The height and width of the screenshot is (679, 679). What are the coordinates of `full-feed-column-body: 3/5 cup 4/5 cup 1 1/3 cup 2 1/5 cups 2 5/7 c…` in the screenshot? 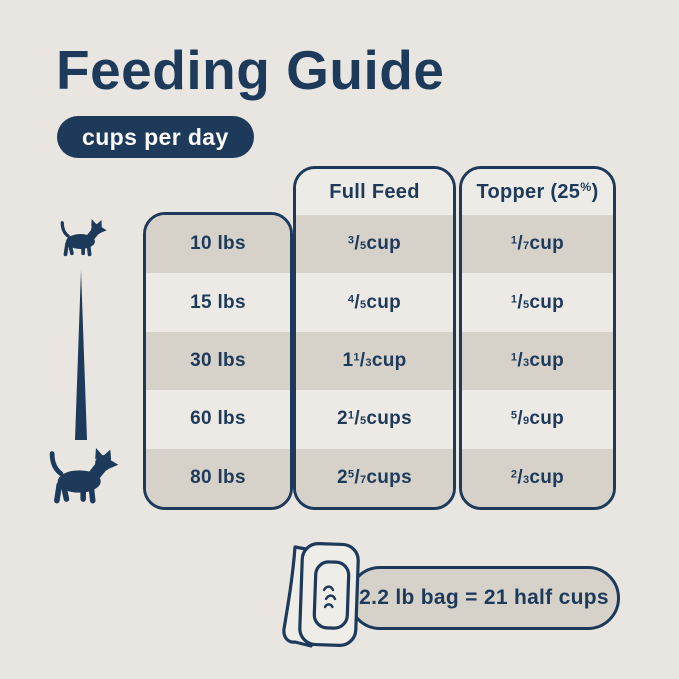 It's located at (374, 361).